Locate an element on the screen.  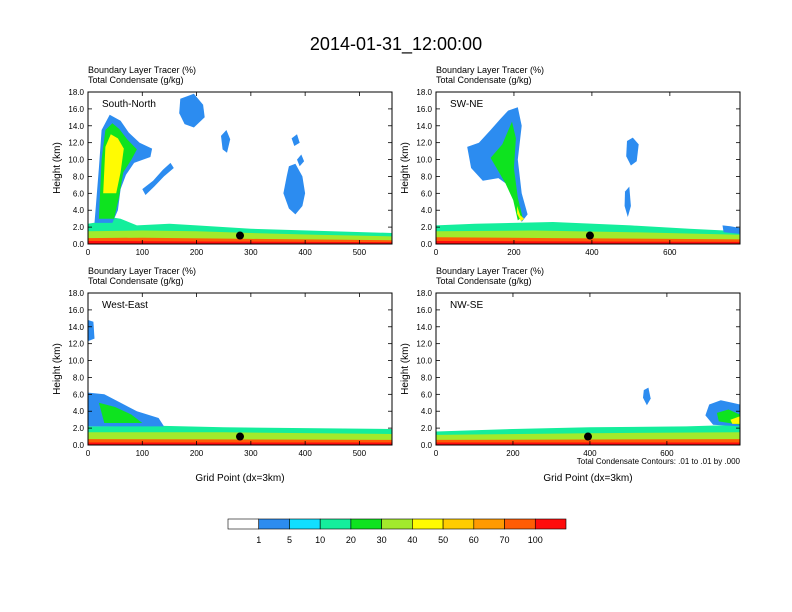
colorbar-label: 100 is located at coordinates (535, 540).